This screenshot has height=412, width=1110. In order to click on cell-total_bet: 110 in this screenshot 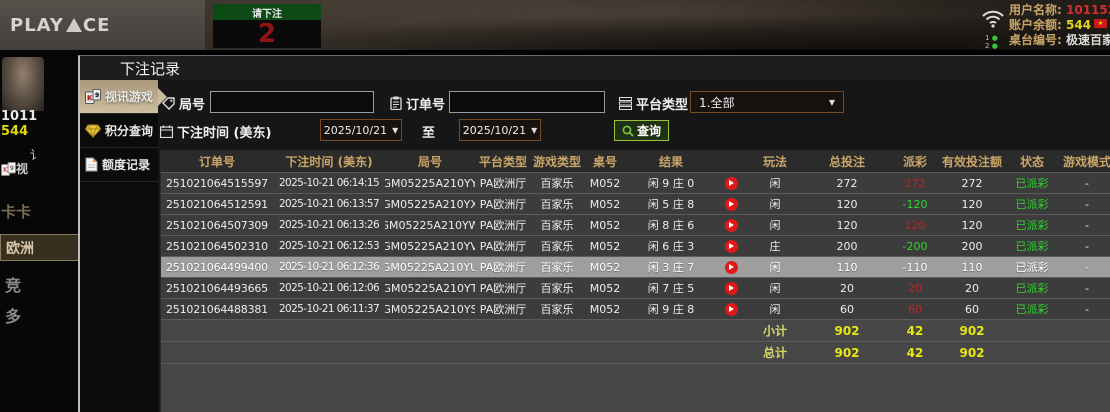, I will do `click(847, 267)`.